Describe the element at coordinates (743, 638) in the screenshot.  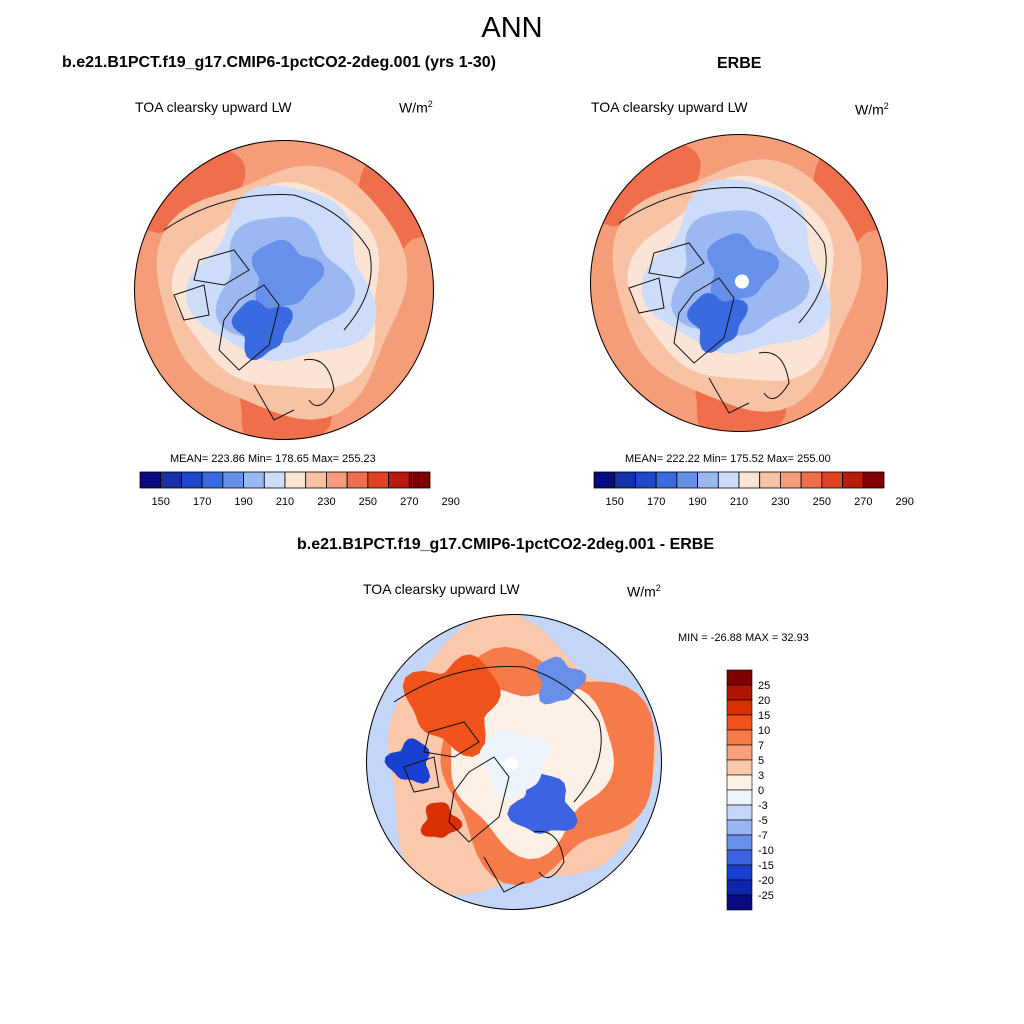
I see `panel-3-stats: MIN = -26.88 MAX = 32.93` at that location.